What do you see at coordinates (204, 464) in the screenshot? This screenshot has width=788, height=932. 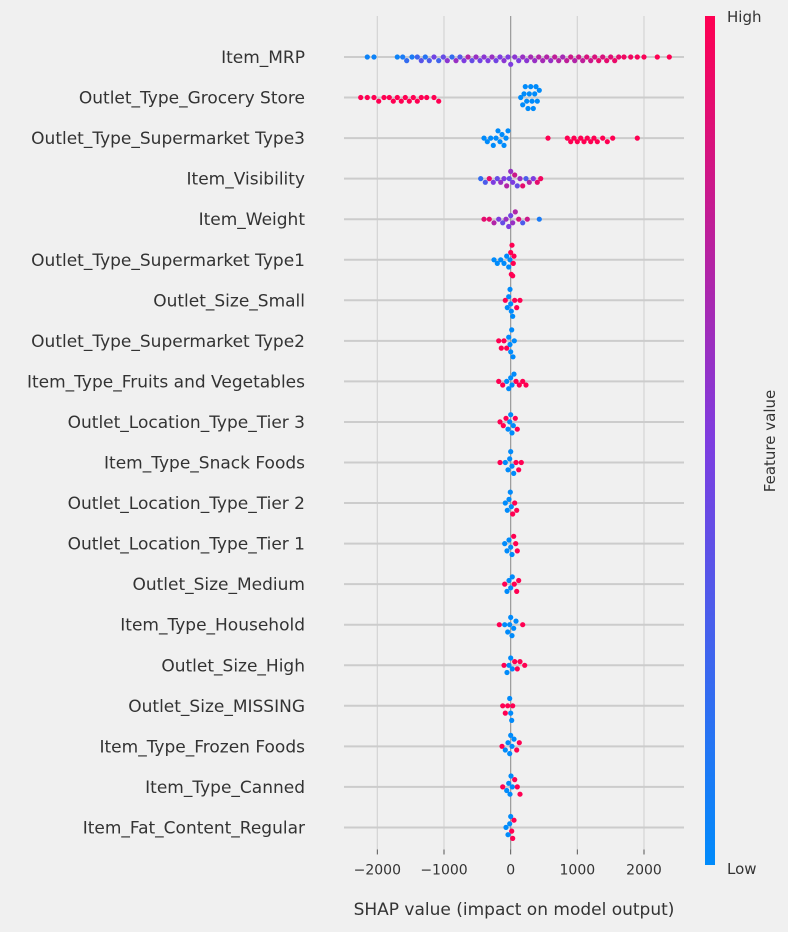 I see `feature-label: Item_Type_Snack Foods` at bounding box center [204, 464].